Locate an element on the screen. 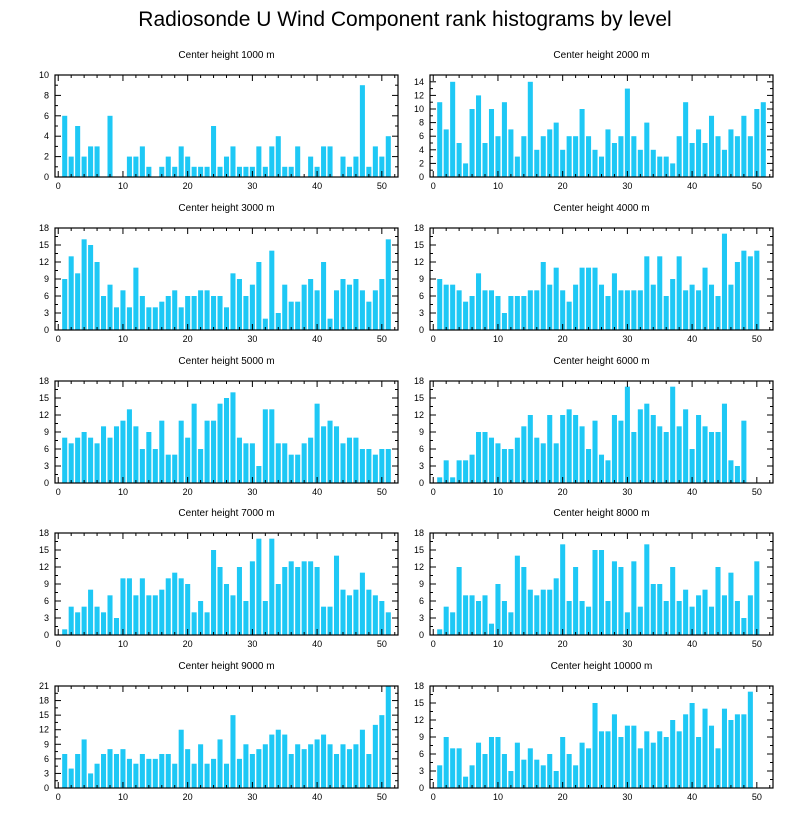  x-tick-label: 40 is located at coordinates (317, 797).